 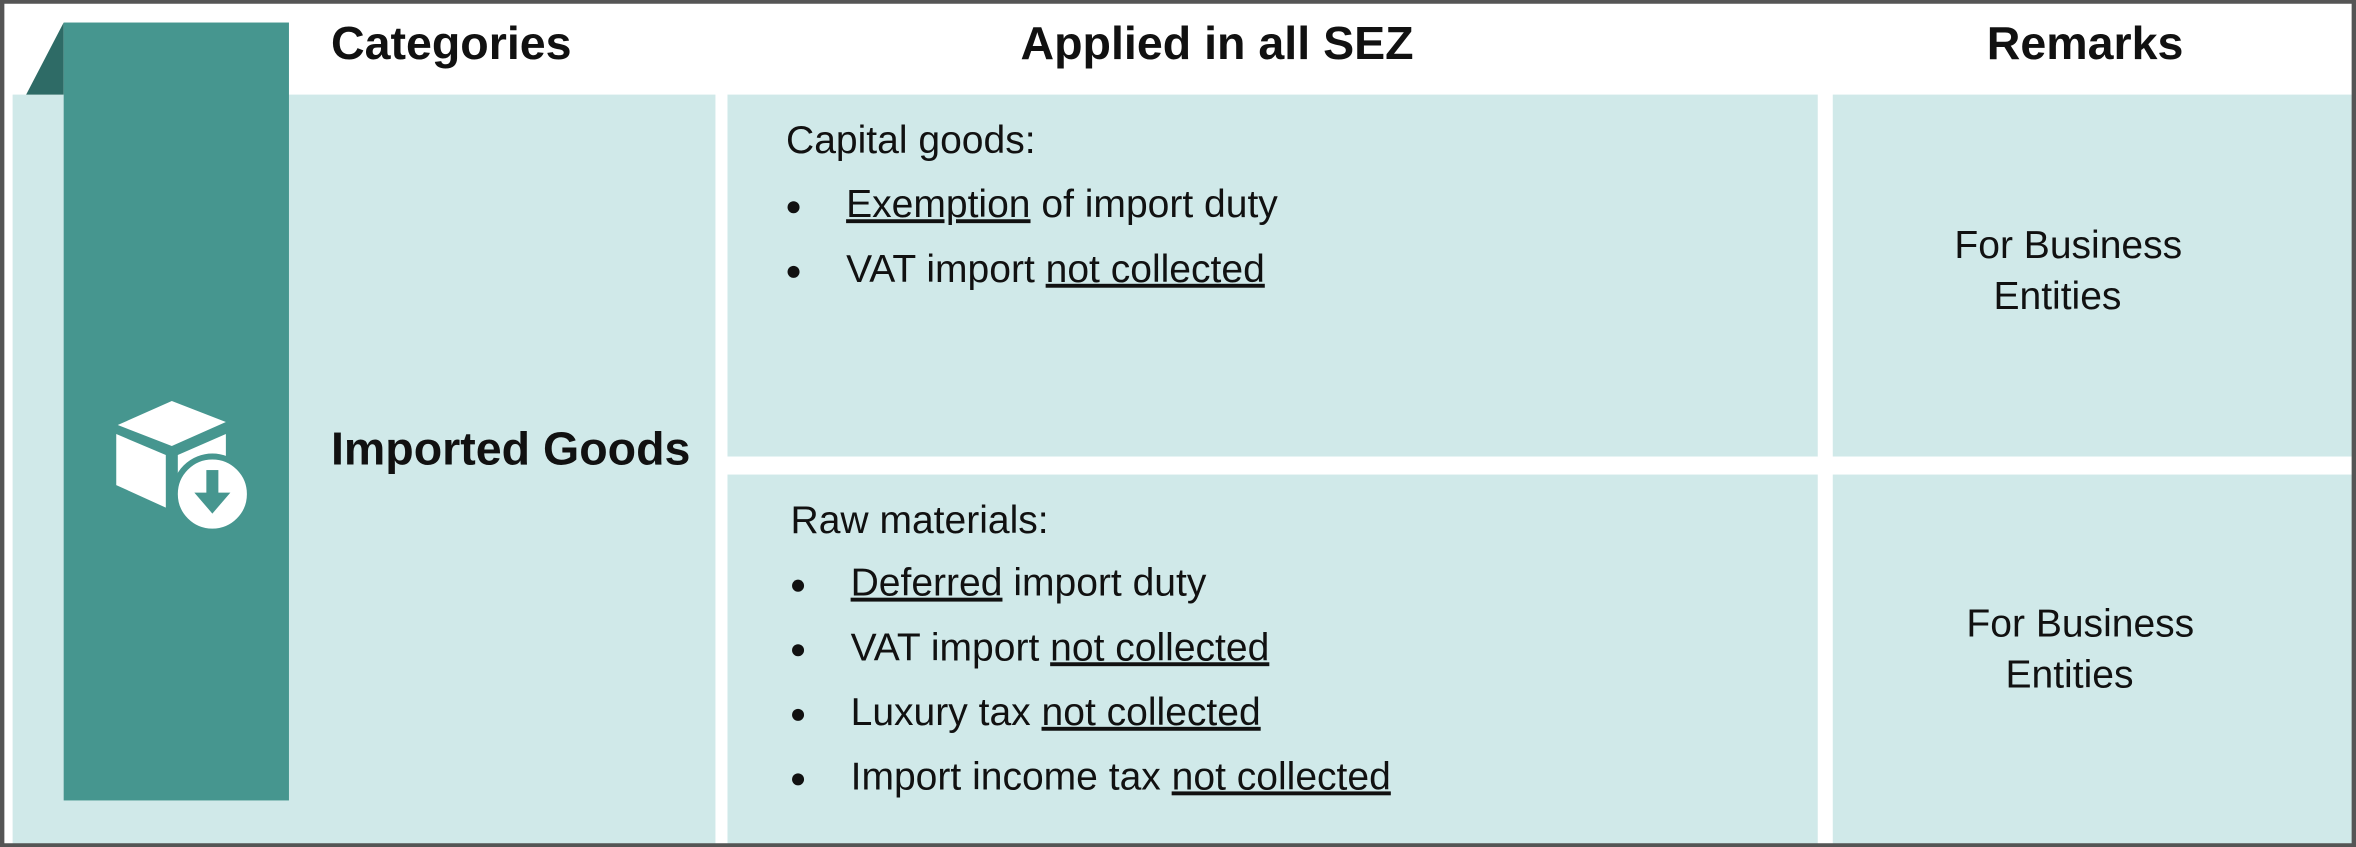 I want to click on item-text: Luxury tax, so click(x=946, y=712).